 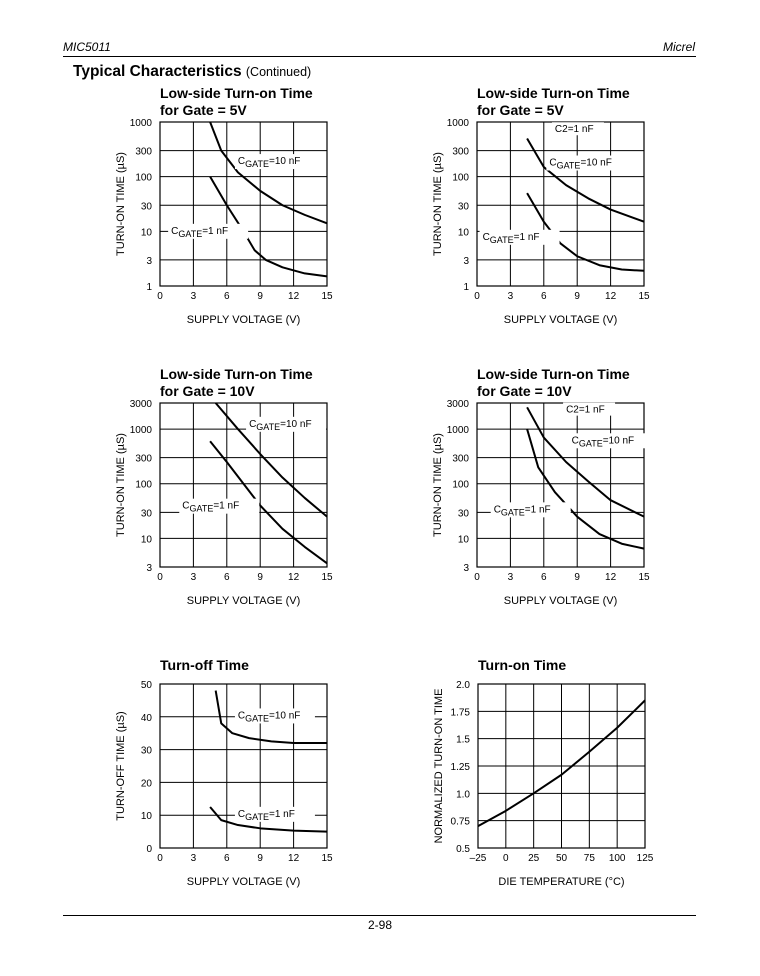 I want to click on y-tick-label: 2.0, so click(x=463, y=685).